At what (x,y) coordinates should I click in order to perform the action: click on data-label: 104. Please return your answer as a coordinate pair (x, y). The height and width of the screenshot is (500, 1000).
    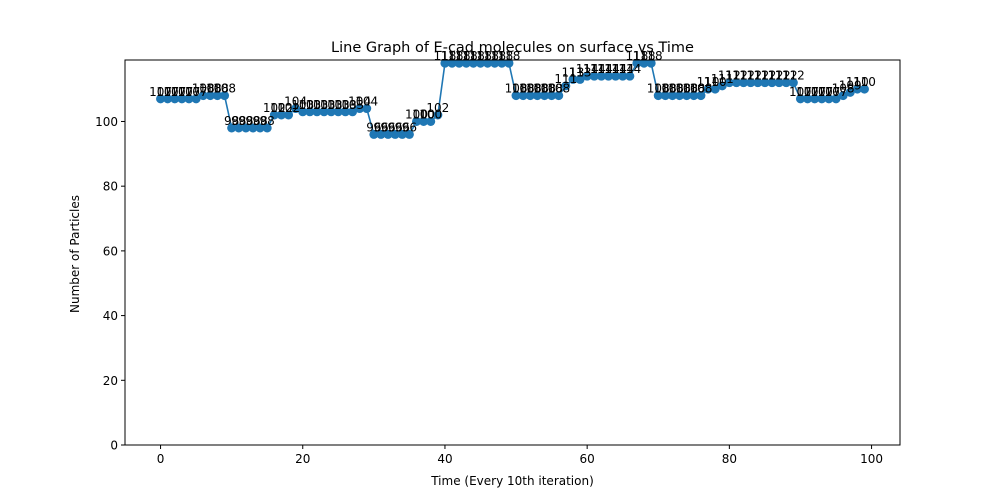
    Looking at the image, I should click on (359, 102).